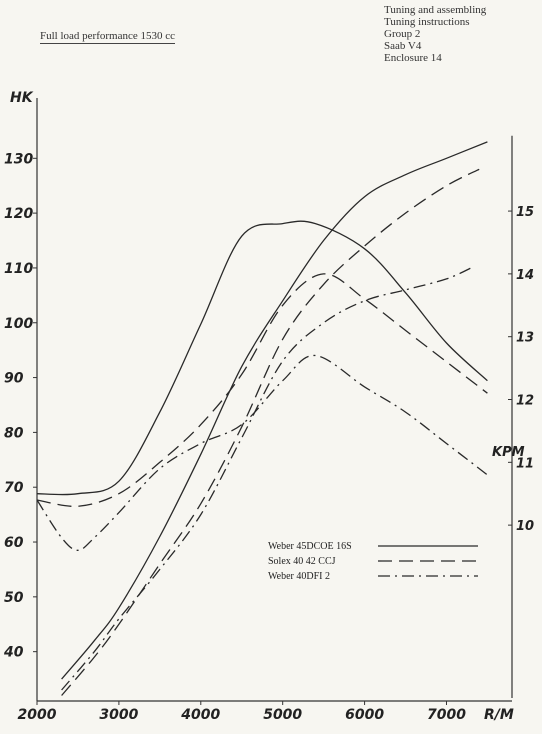 The height and width of the screenshot is (734, 542). Describe the element at coordinates (499, 715) in the screenshot. I see `x-axis-title: R/M` at that location.